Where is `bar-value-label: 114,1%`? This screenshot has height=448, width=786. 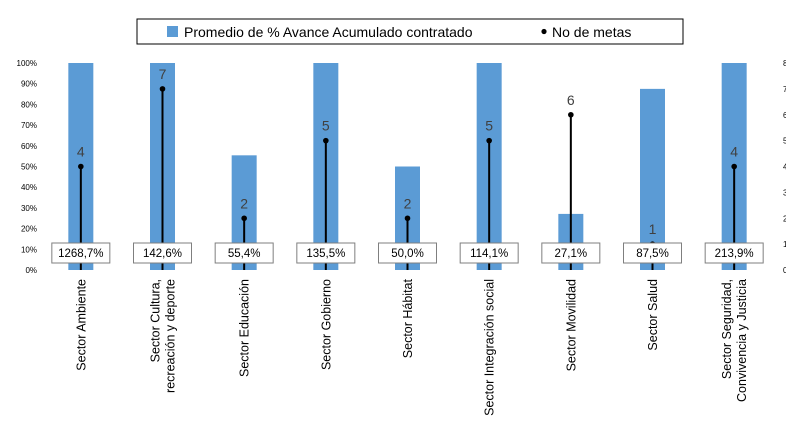
bar-value-label: 114,1% is located at coordinates (489, 254).